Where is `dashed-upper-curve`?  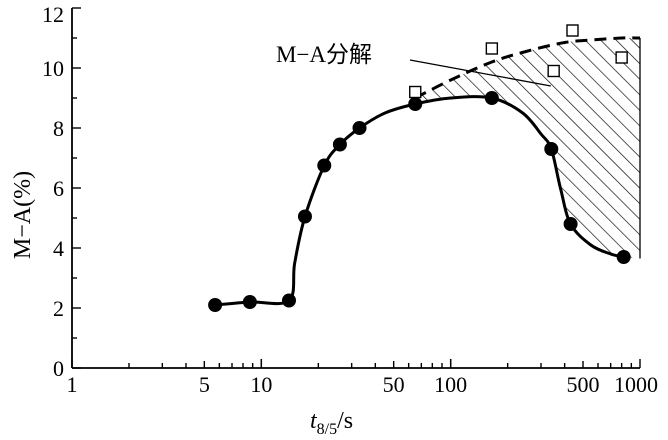 dashed-upper-curve is located at coordinates (527, 68).